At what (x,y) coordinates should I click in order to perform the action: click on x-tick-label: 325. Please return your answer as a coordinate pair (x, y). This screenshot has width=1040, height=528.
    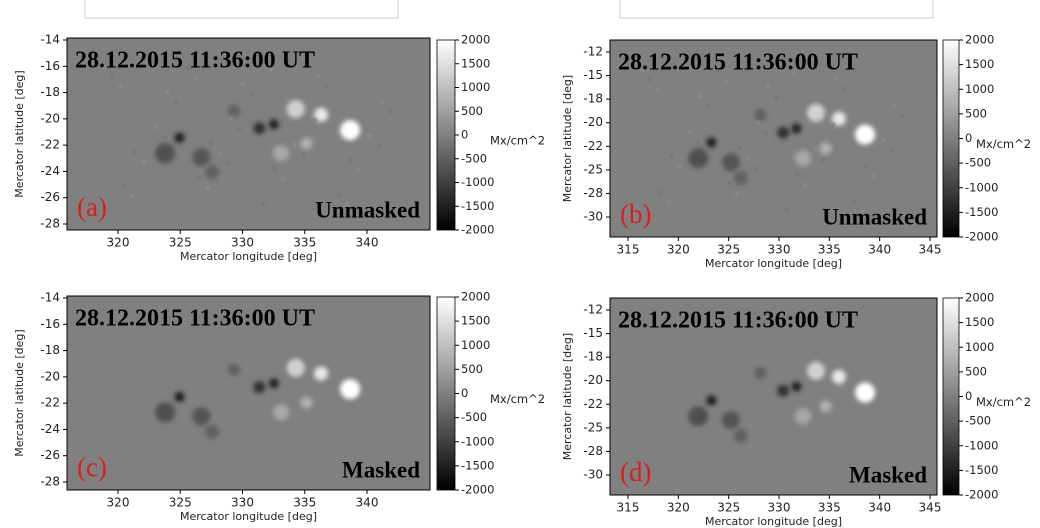
    Looking at the image, I should click on (180, 503).